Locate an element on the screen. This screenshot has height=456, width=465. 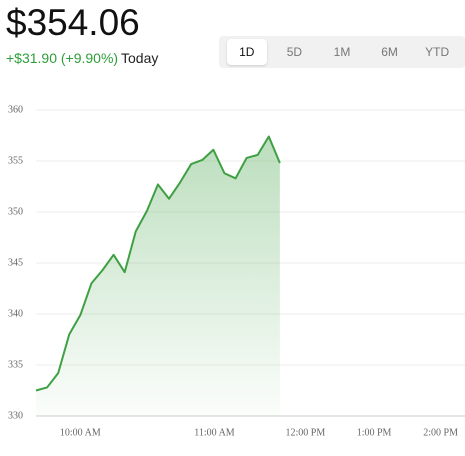
range-tab: 6M is located at coordinates (389, 52).